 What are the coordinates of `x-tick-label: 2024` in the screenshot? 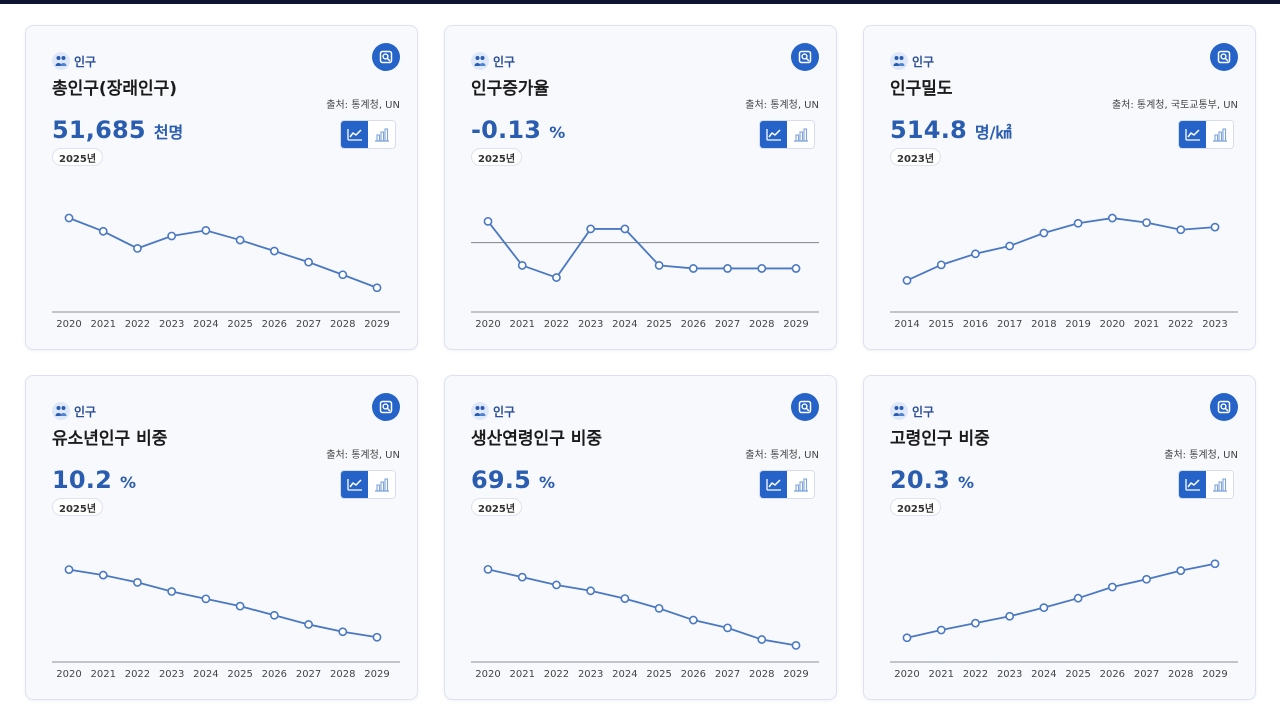 It's located at (624, 674).